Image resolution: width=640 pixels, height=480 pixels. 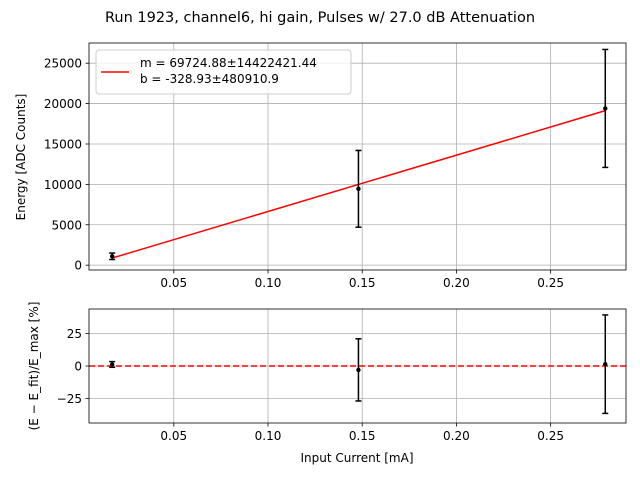 What do you see at coordinates (63, 185) in the screenshot?
I see `y-tick-label: 10000` at bounding box center [63, 185].